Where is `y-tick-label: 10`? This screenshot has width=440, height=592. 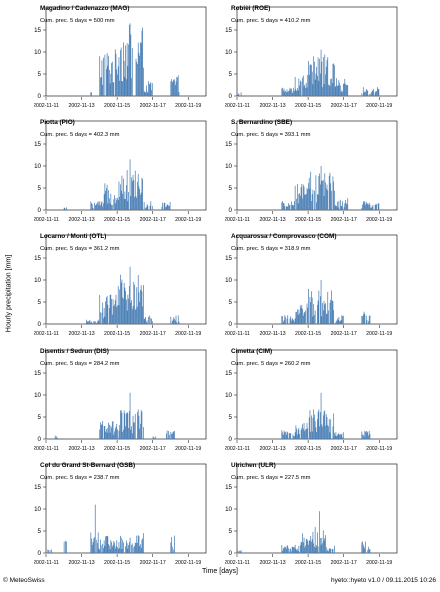 y-tick-label: 10 is located at coordinates (37, 166).